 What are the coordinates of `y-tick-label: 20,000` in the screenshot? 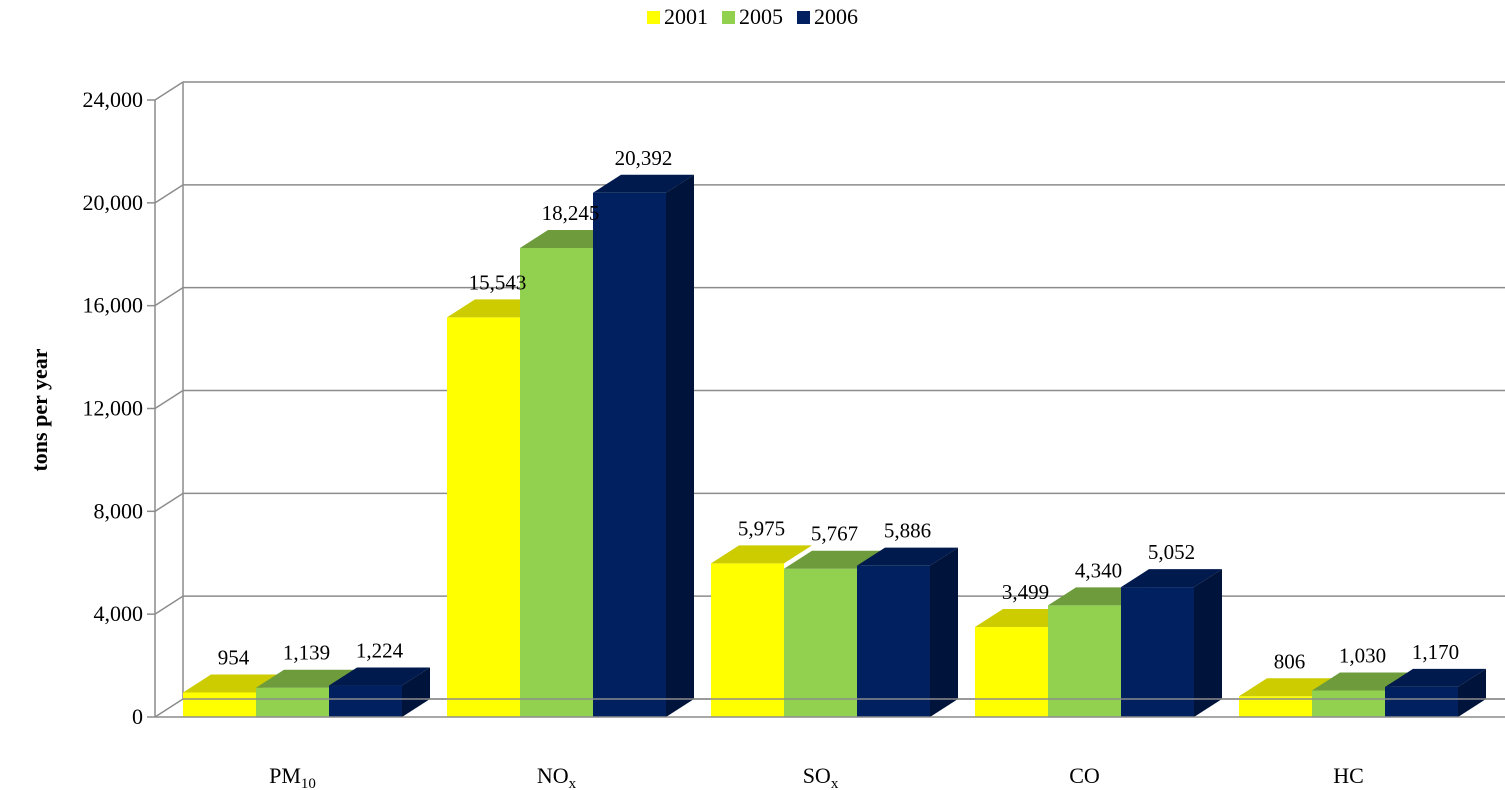 It's located at (113, 202).